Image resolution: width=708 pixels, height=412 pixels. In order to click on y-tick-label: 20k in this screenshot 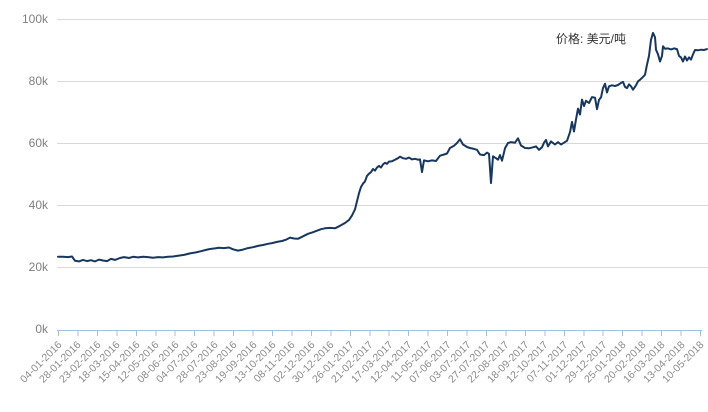, I will do `click(38, 267)`.